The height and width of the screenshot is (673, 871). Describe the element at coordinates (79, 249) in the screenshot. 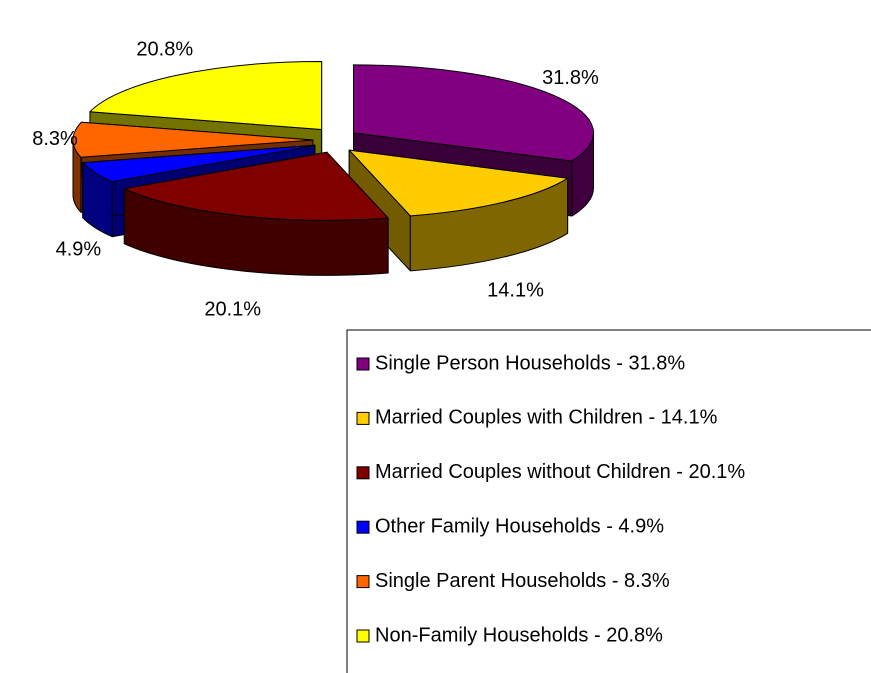

I see `data-label: 4.9%` at that location.